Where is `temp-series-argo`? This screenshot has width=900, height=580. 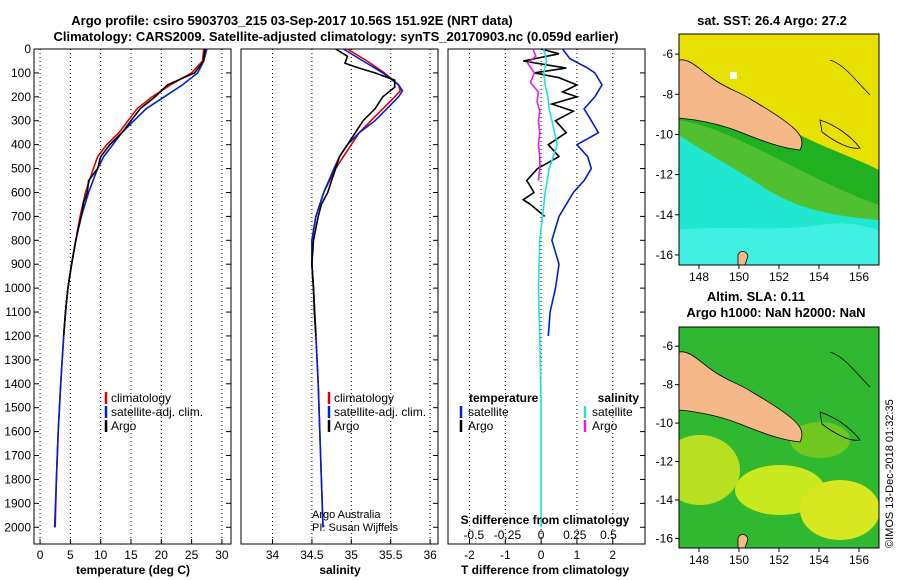 temp-series-argo is located at coordinates (134, 192).